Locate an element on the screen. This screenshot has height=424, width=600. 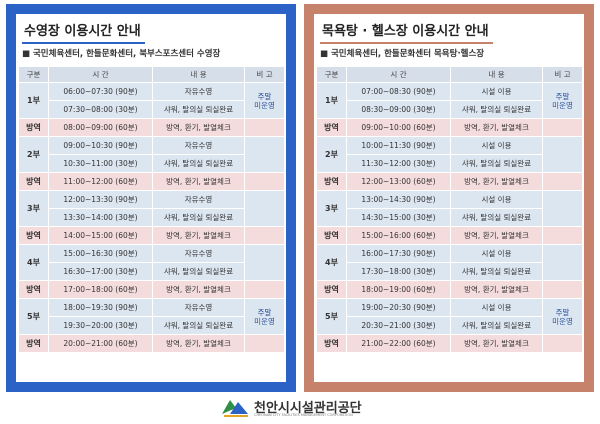
disinfection-row: 방역 15:00~16:00 (60분) 방역, 환기, 발열체크 is located at coordinates (449, 235).